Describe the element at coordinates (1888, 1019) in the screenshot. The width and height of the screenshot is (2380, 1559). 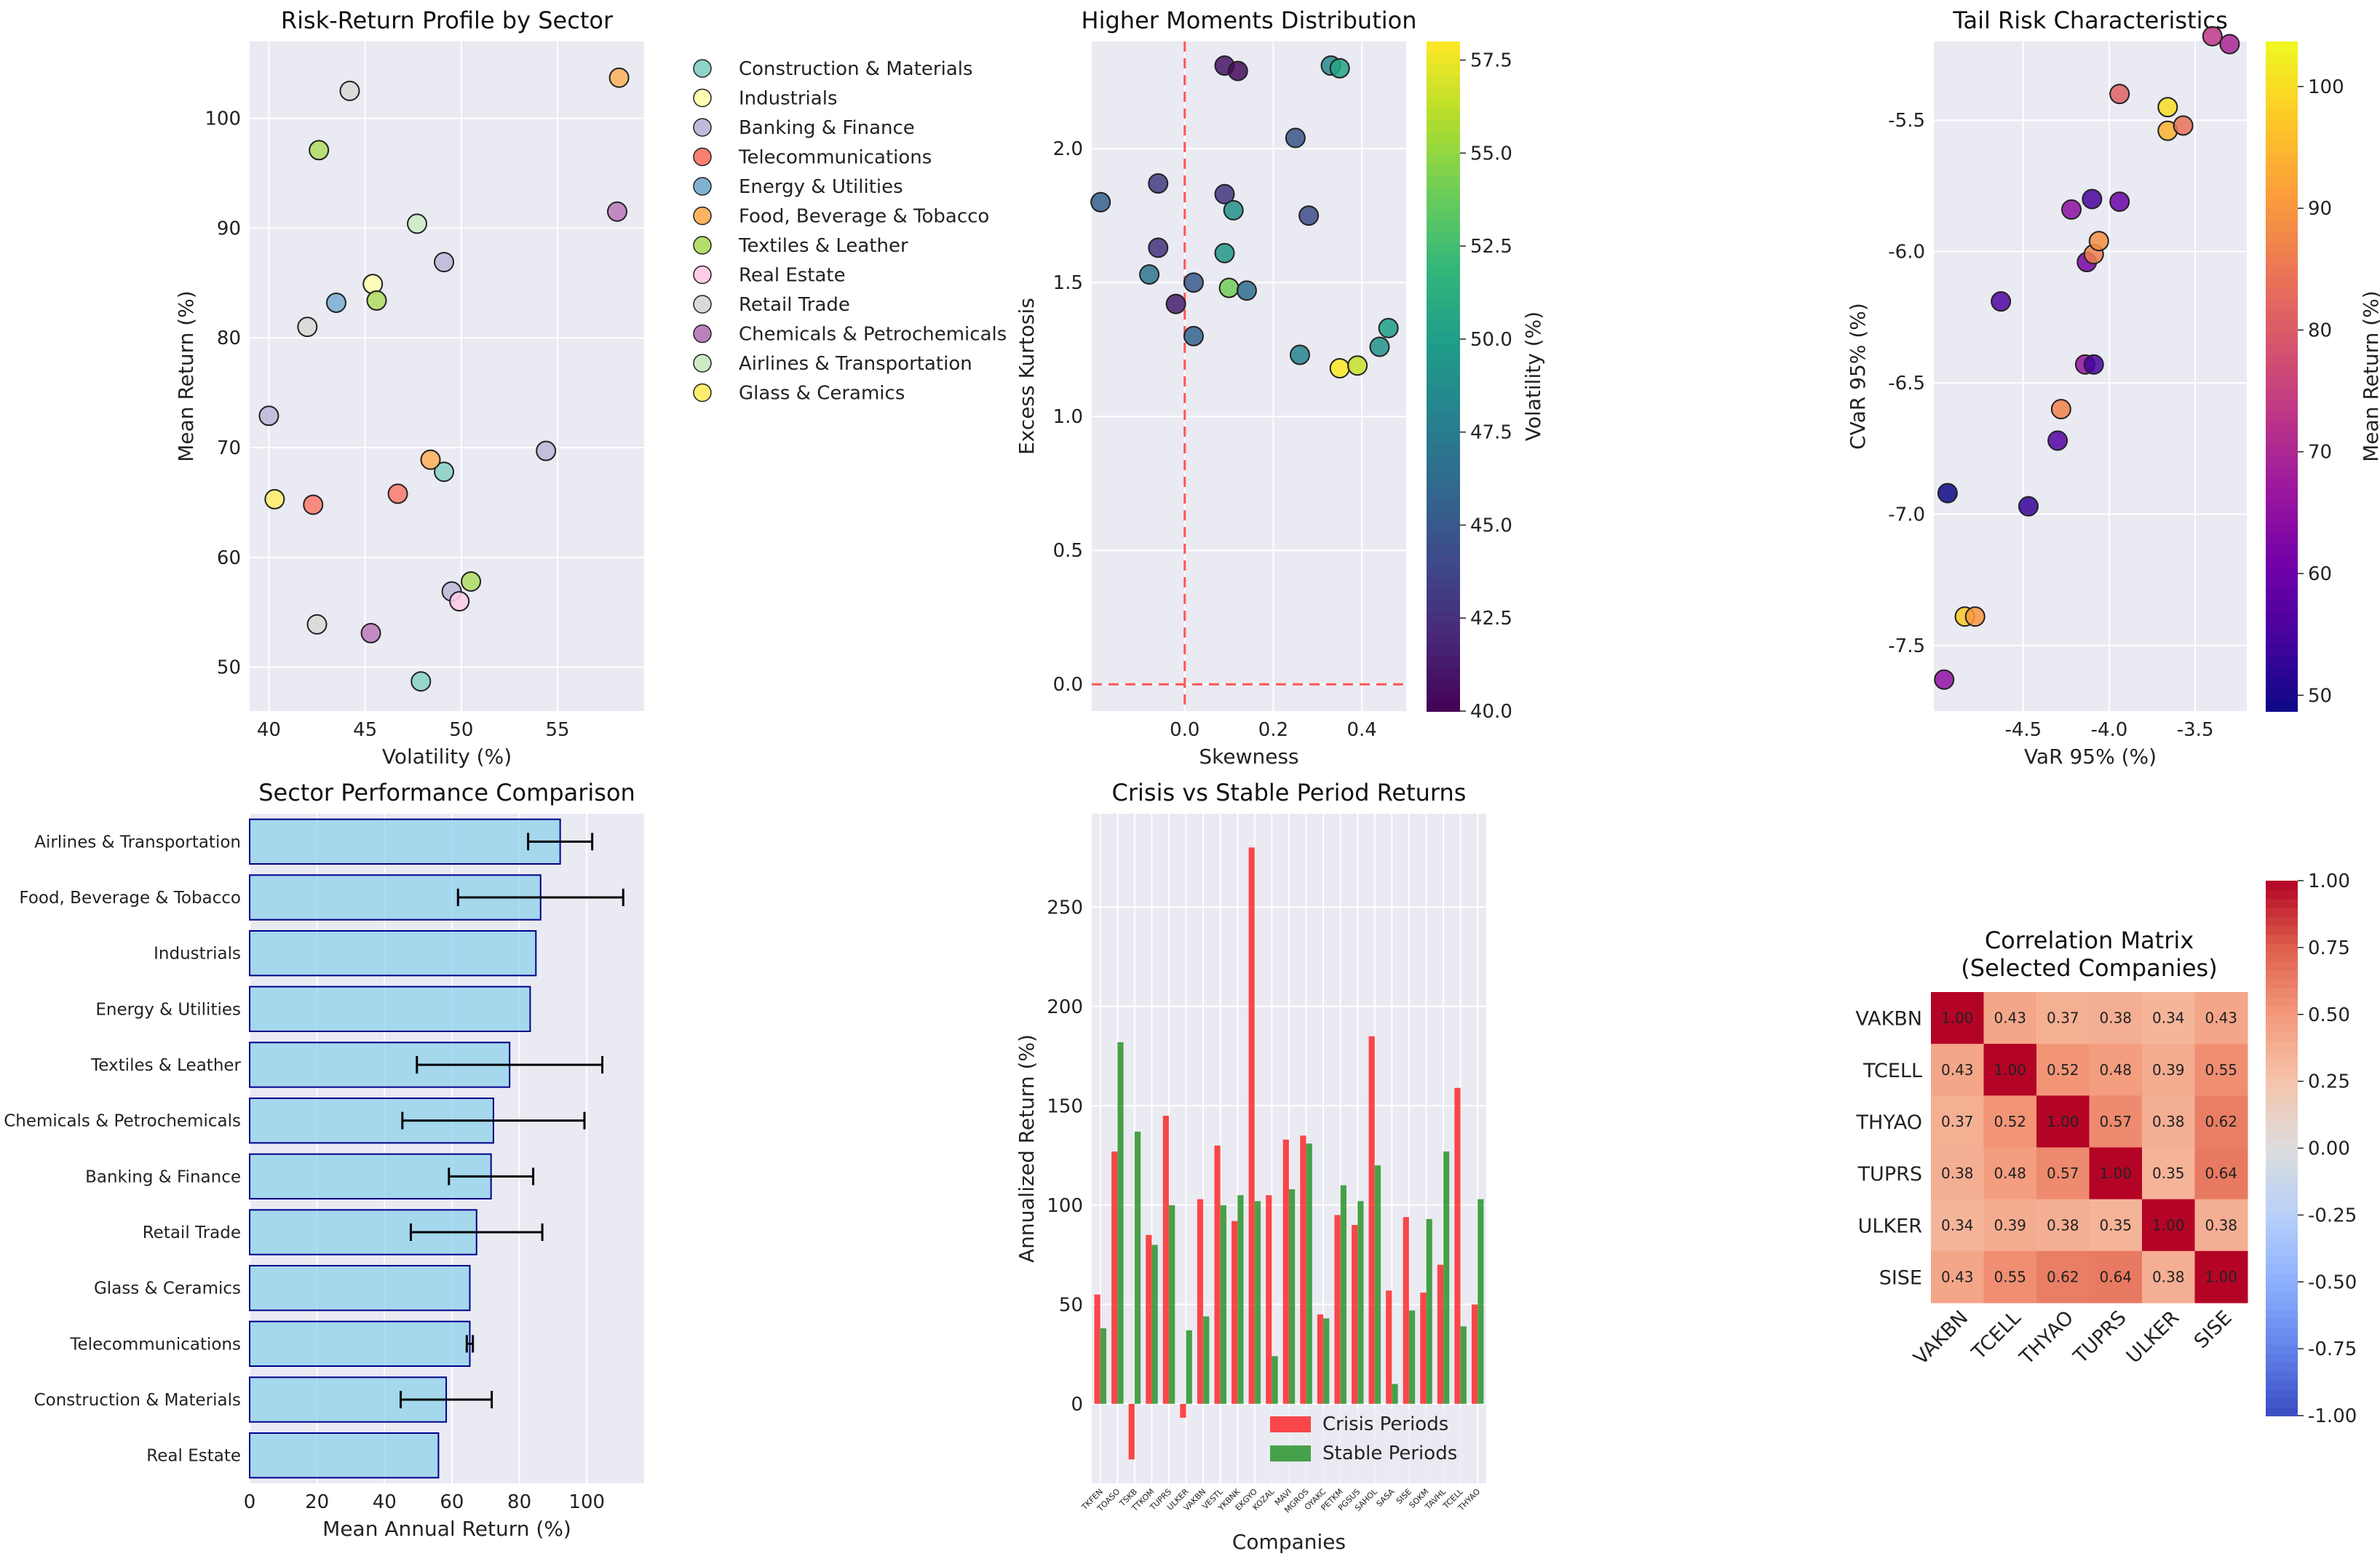
I see `correlation-matrix-row-label: VAKBN` at that location.